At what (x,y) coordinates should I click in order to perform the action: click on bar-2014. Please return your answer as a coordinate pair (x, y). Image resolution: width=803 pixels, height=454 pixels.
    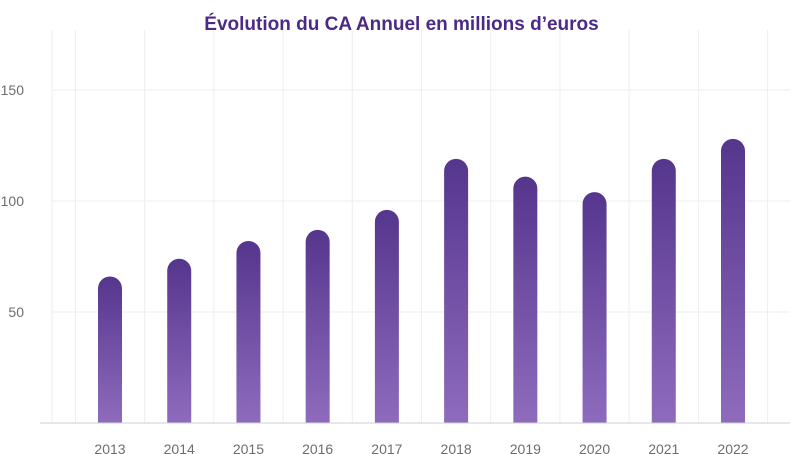
    Looking at the image, I should click on (179, 340).